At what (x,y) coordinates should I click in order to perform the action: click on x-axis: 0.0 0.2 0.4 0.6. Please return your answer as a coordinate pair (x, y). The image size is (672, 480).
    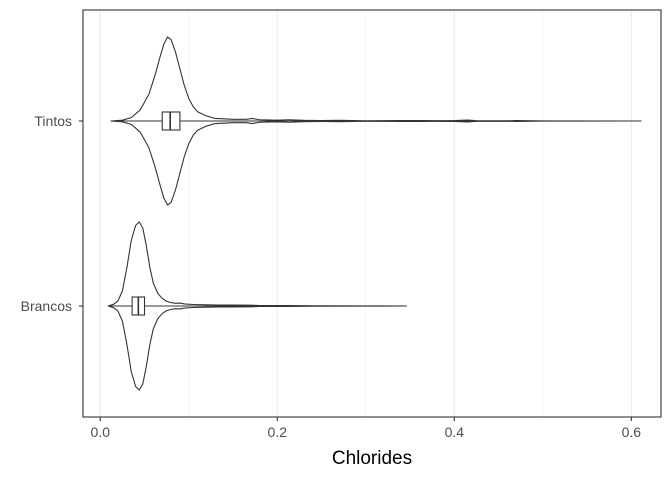
    Looking at the image, I should click on (366, 428).